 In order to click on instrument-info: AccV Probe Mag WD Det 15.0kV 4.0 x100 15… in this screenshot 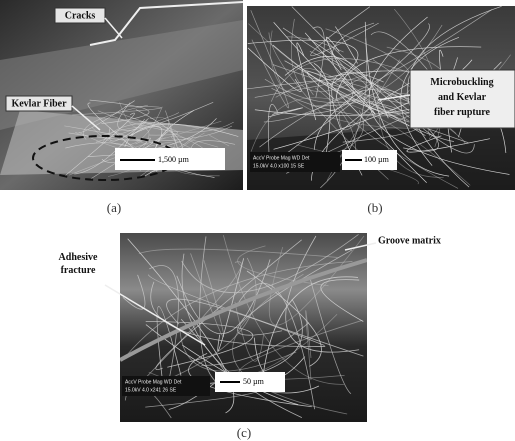, I will do `click(295, 162)`.